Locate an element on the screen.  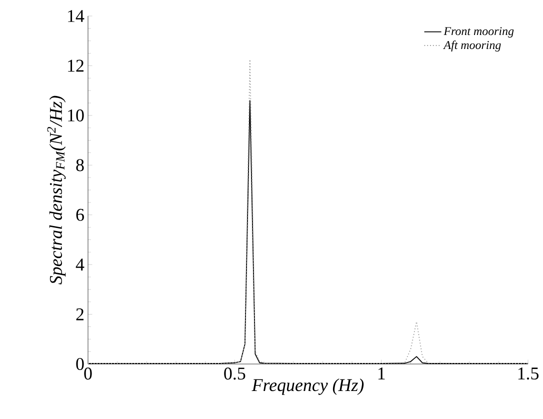
y-tick-label: 14 is located at coordinates (76, 16).